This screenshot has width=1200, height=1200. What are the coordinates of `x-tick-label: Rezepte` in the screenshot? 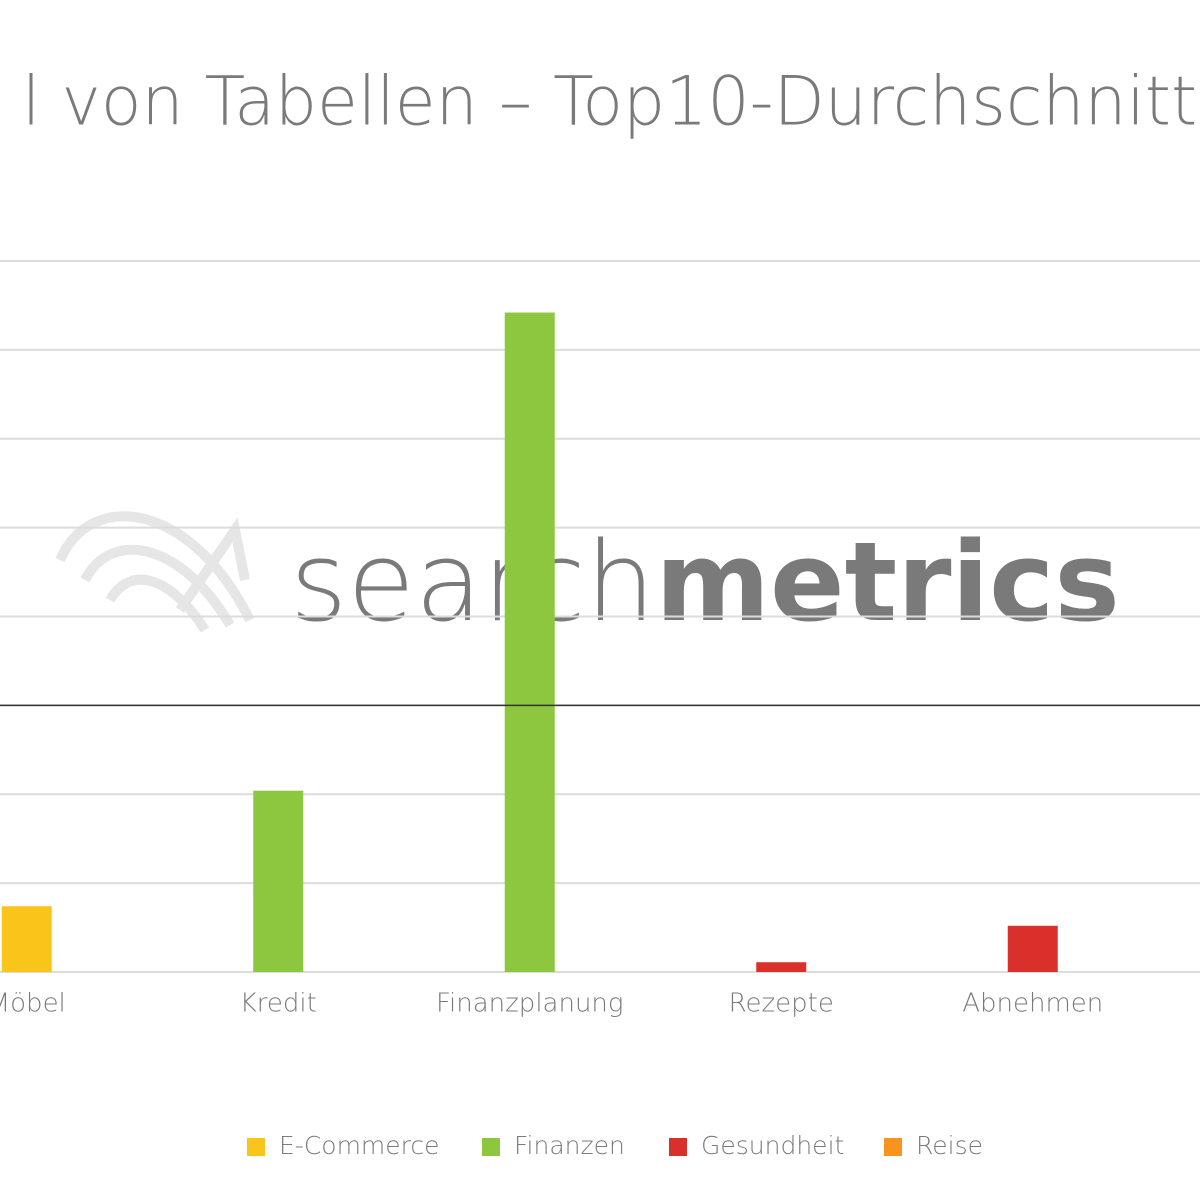 It's located at (781, 1004).